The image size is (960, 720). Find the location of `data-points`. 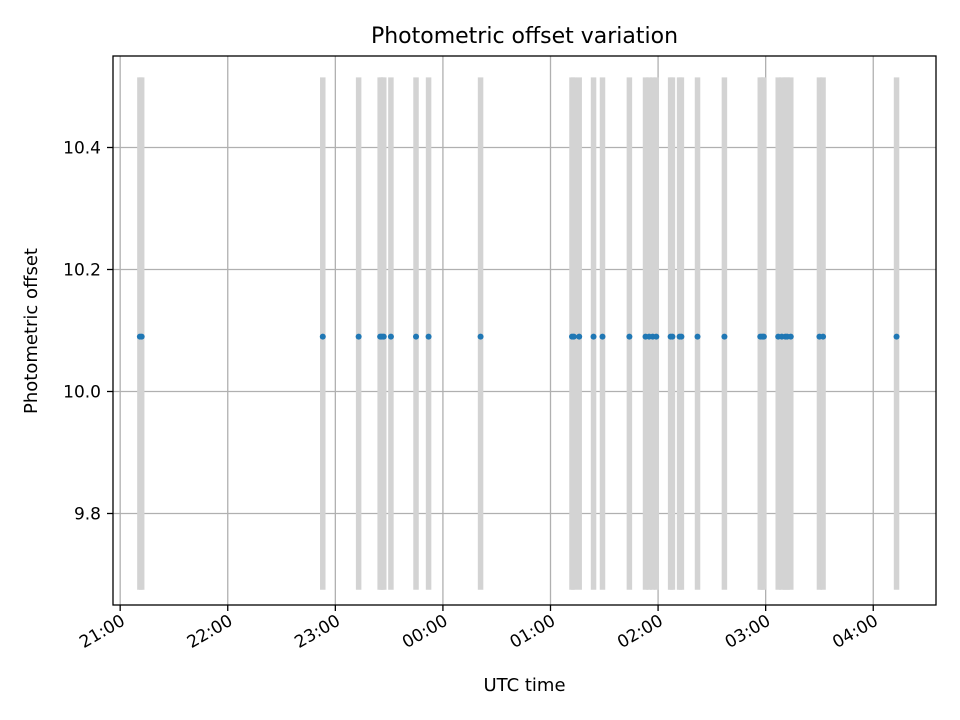

data-points is located at coordinates (518, 336).